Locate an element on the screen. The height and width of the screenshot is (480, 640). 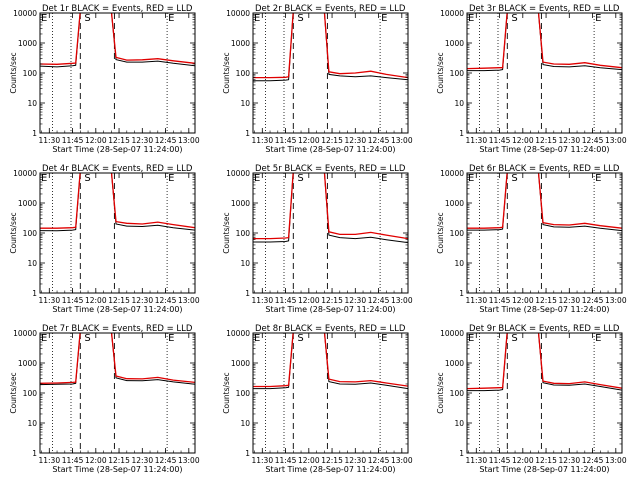
panel-title: Det 4r BLACK = Events, RED = LLD is located at coordinates (117, 169).